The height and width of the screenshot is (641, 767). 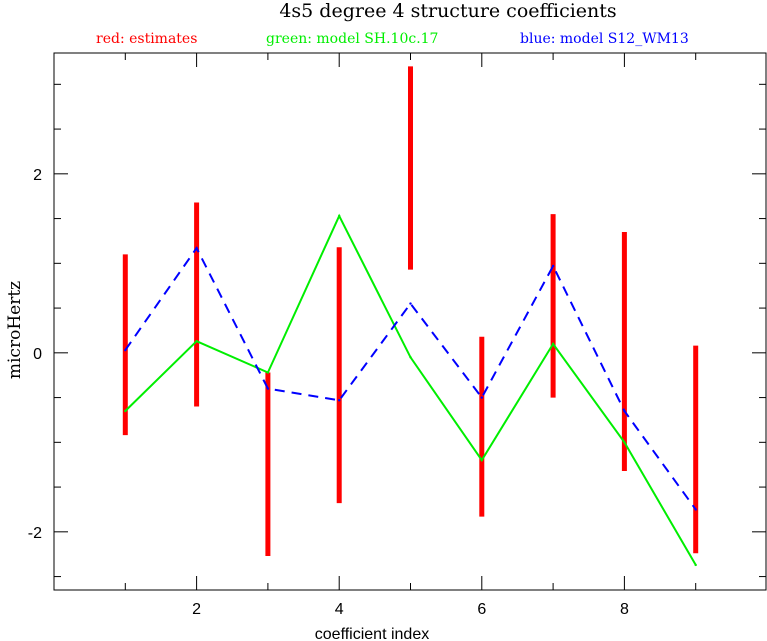 I want to click on x-tick-label: 8, so click(x=624, y=609).